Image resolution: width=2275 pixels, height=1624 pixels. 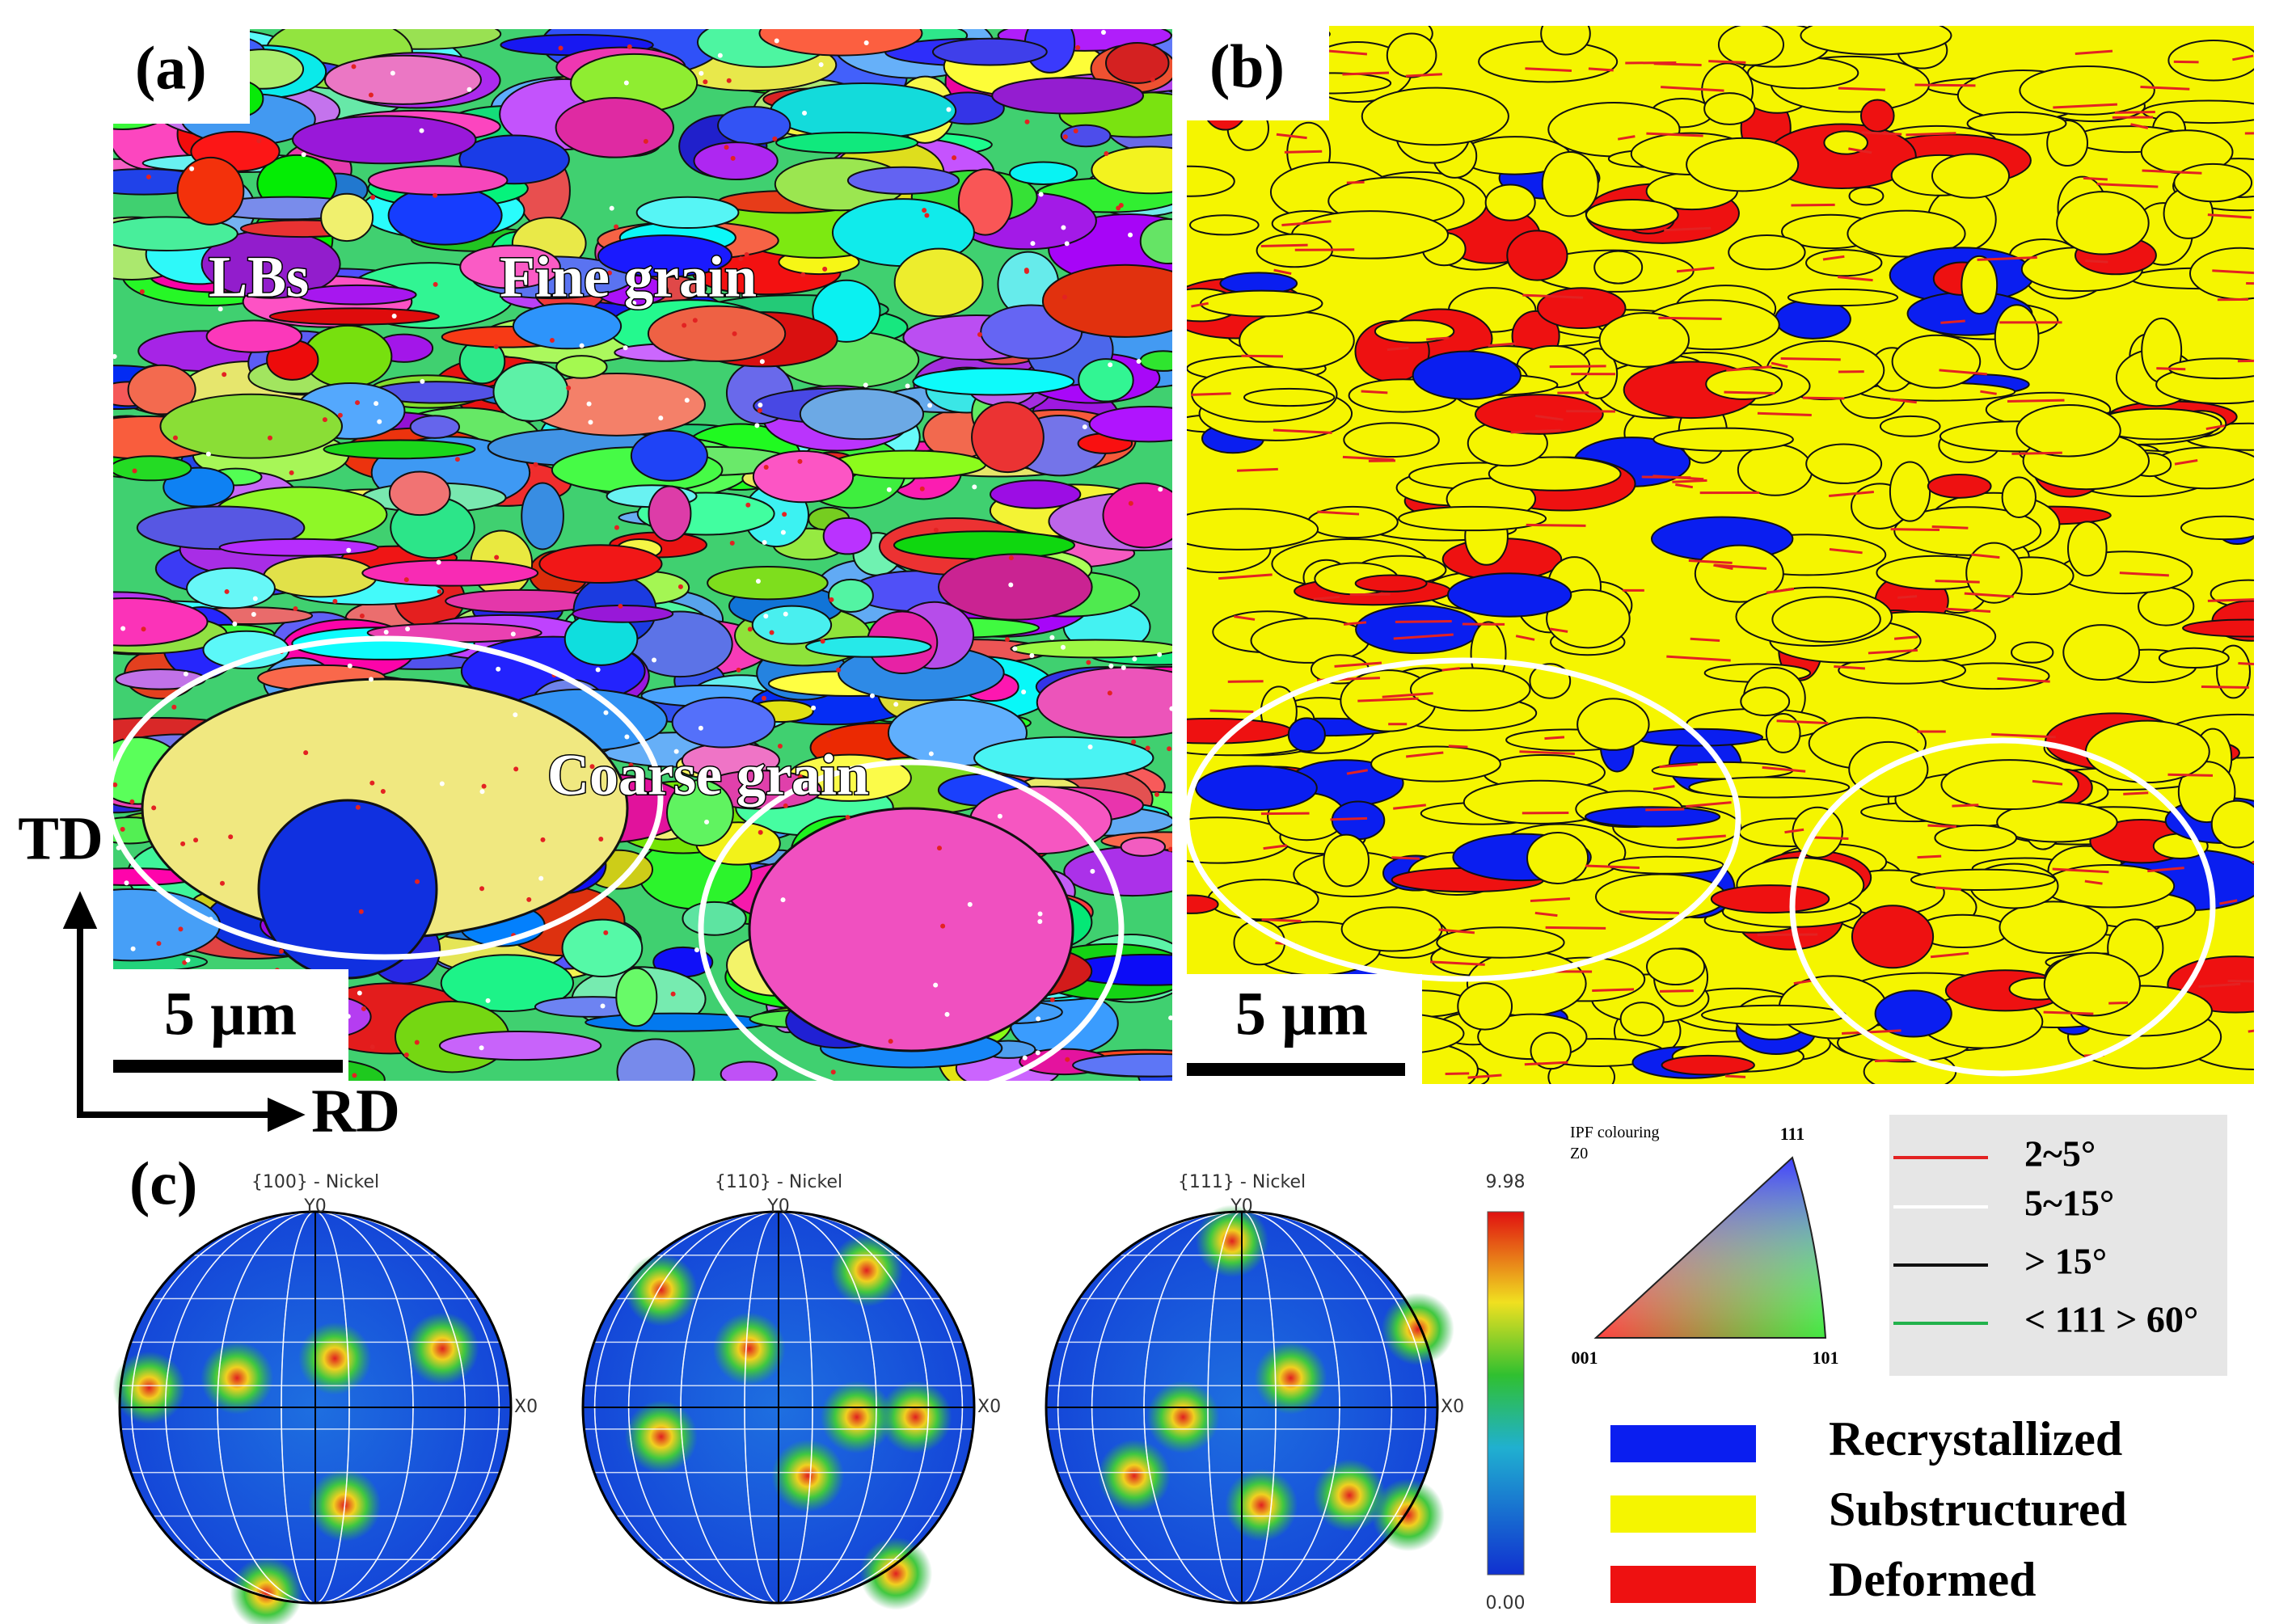 What do you see at coordinates (1579, 1153) in the screenshot?
I see `ipf-direction: Z0` at bounding box center [1579, 1153].